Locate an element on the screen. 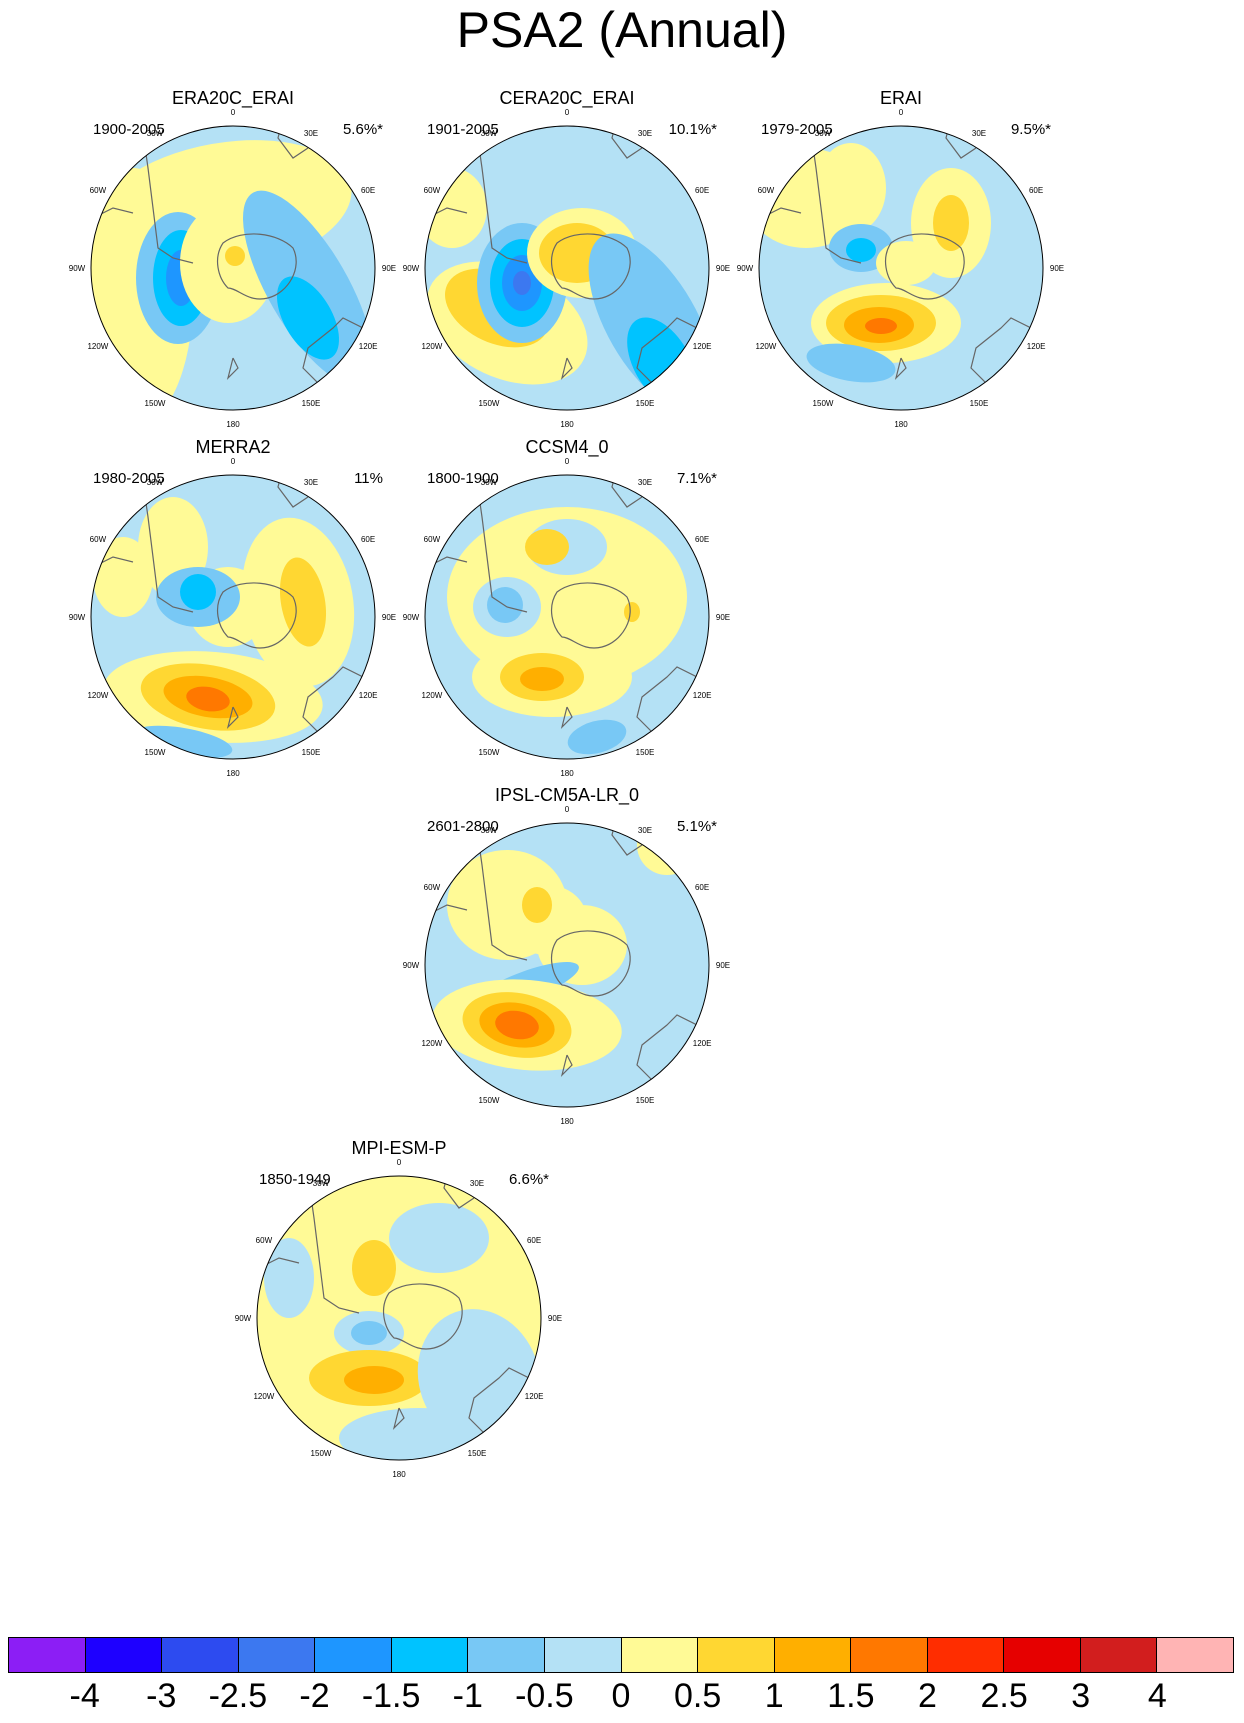 The height and width of the screenshot is (1723, 1244). colorbar-label: -2 is located at coordinates (314, 1696).